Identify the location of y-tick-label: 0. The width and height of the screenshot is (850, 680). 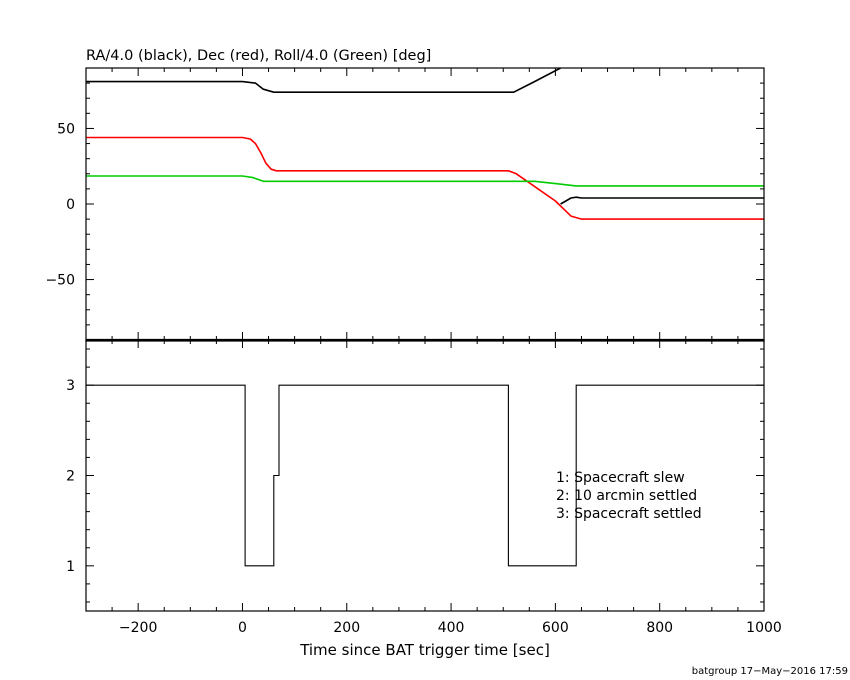
(70, 205).